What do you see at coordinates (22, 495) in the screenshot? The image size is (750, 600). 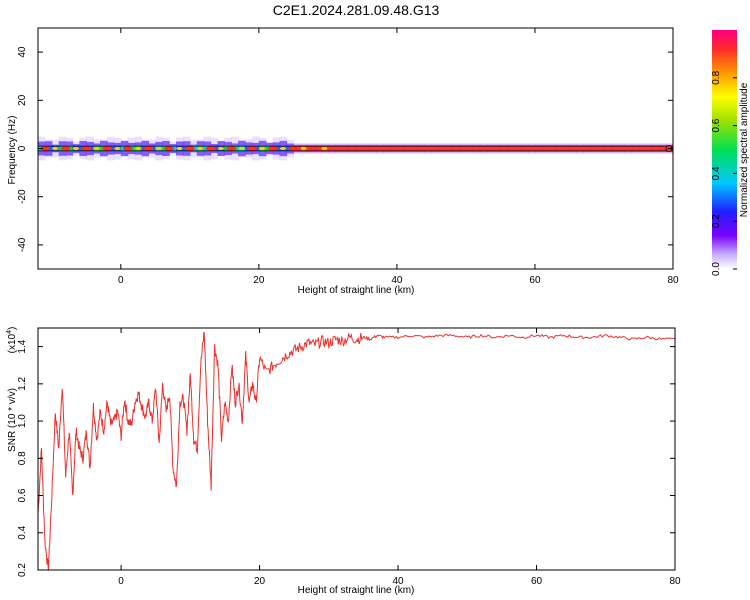 I see `snr-y-tick-label: 0.6` at bounding box center [22, 495].